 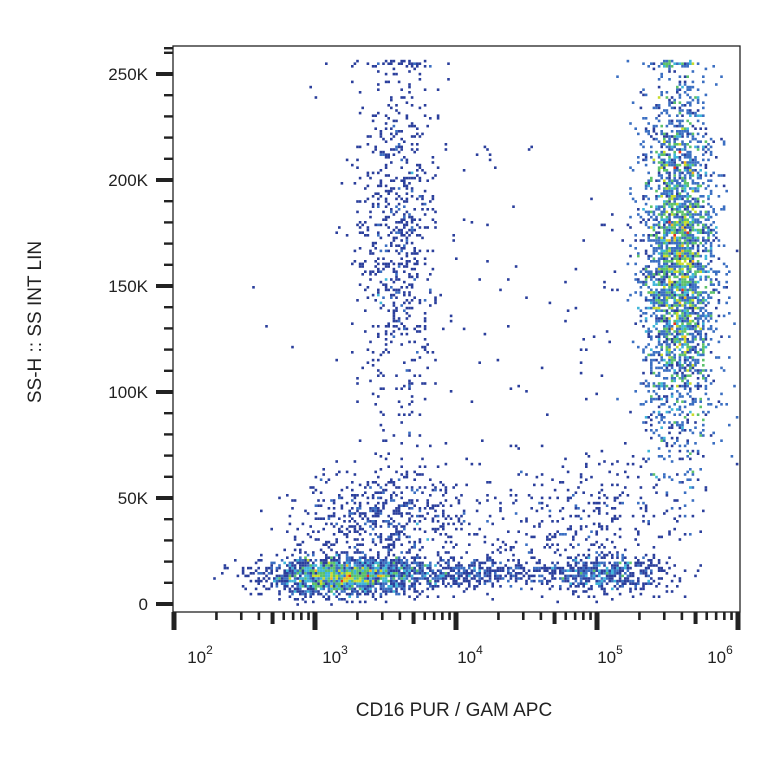 I want to click on y-tick-label: 250K, so click(x=128, y=74).